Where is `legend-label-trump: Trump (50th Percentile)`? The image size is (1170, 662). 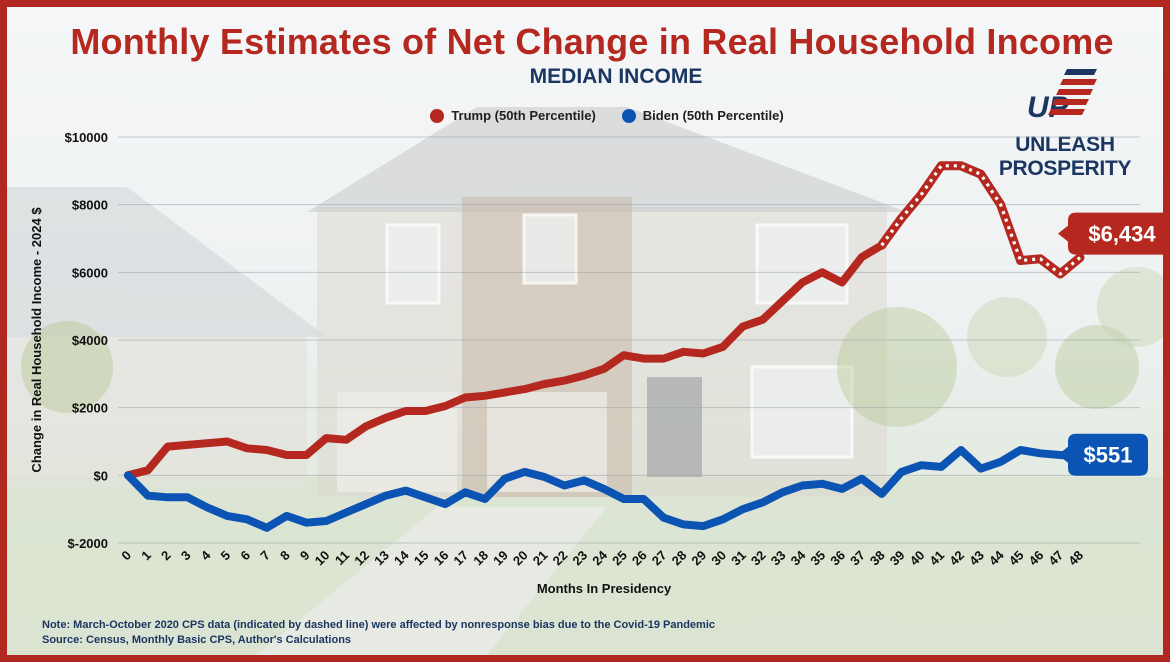
legend-label-trump: Trump (50th Percentile) is located at coordinates (523, 115).